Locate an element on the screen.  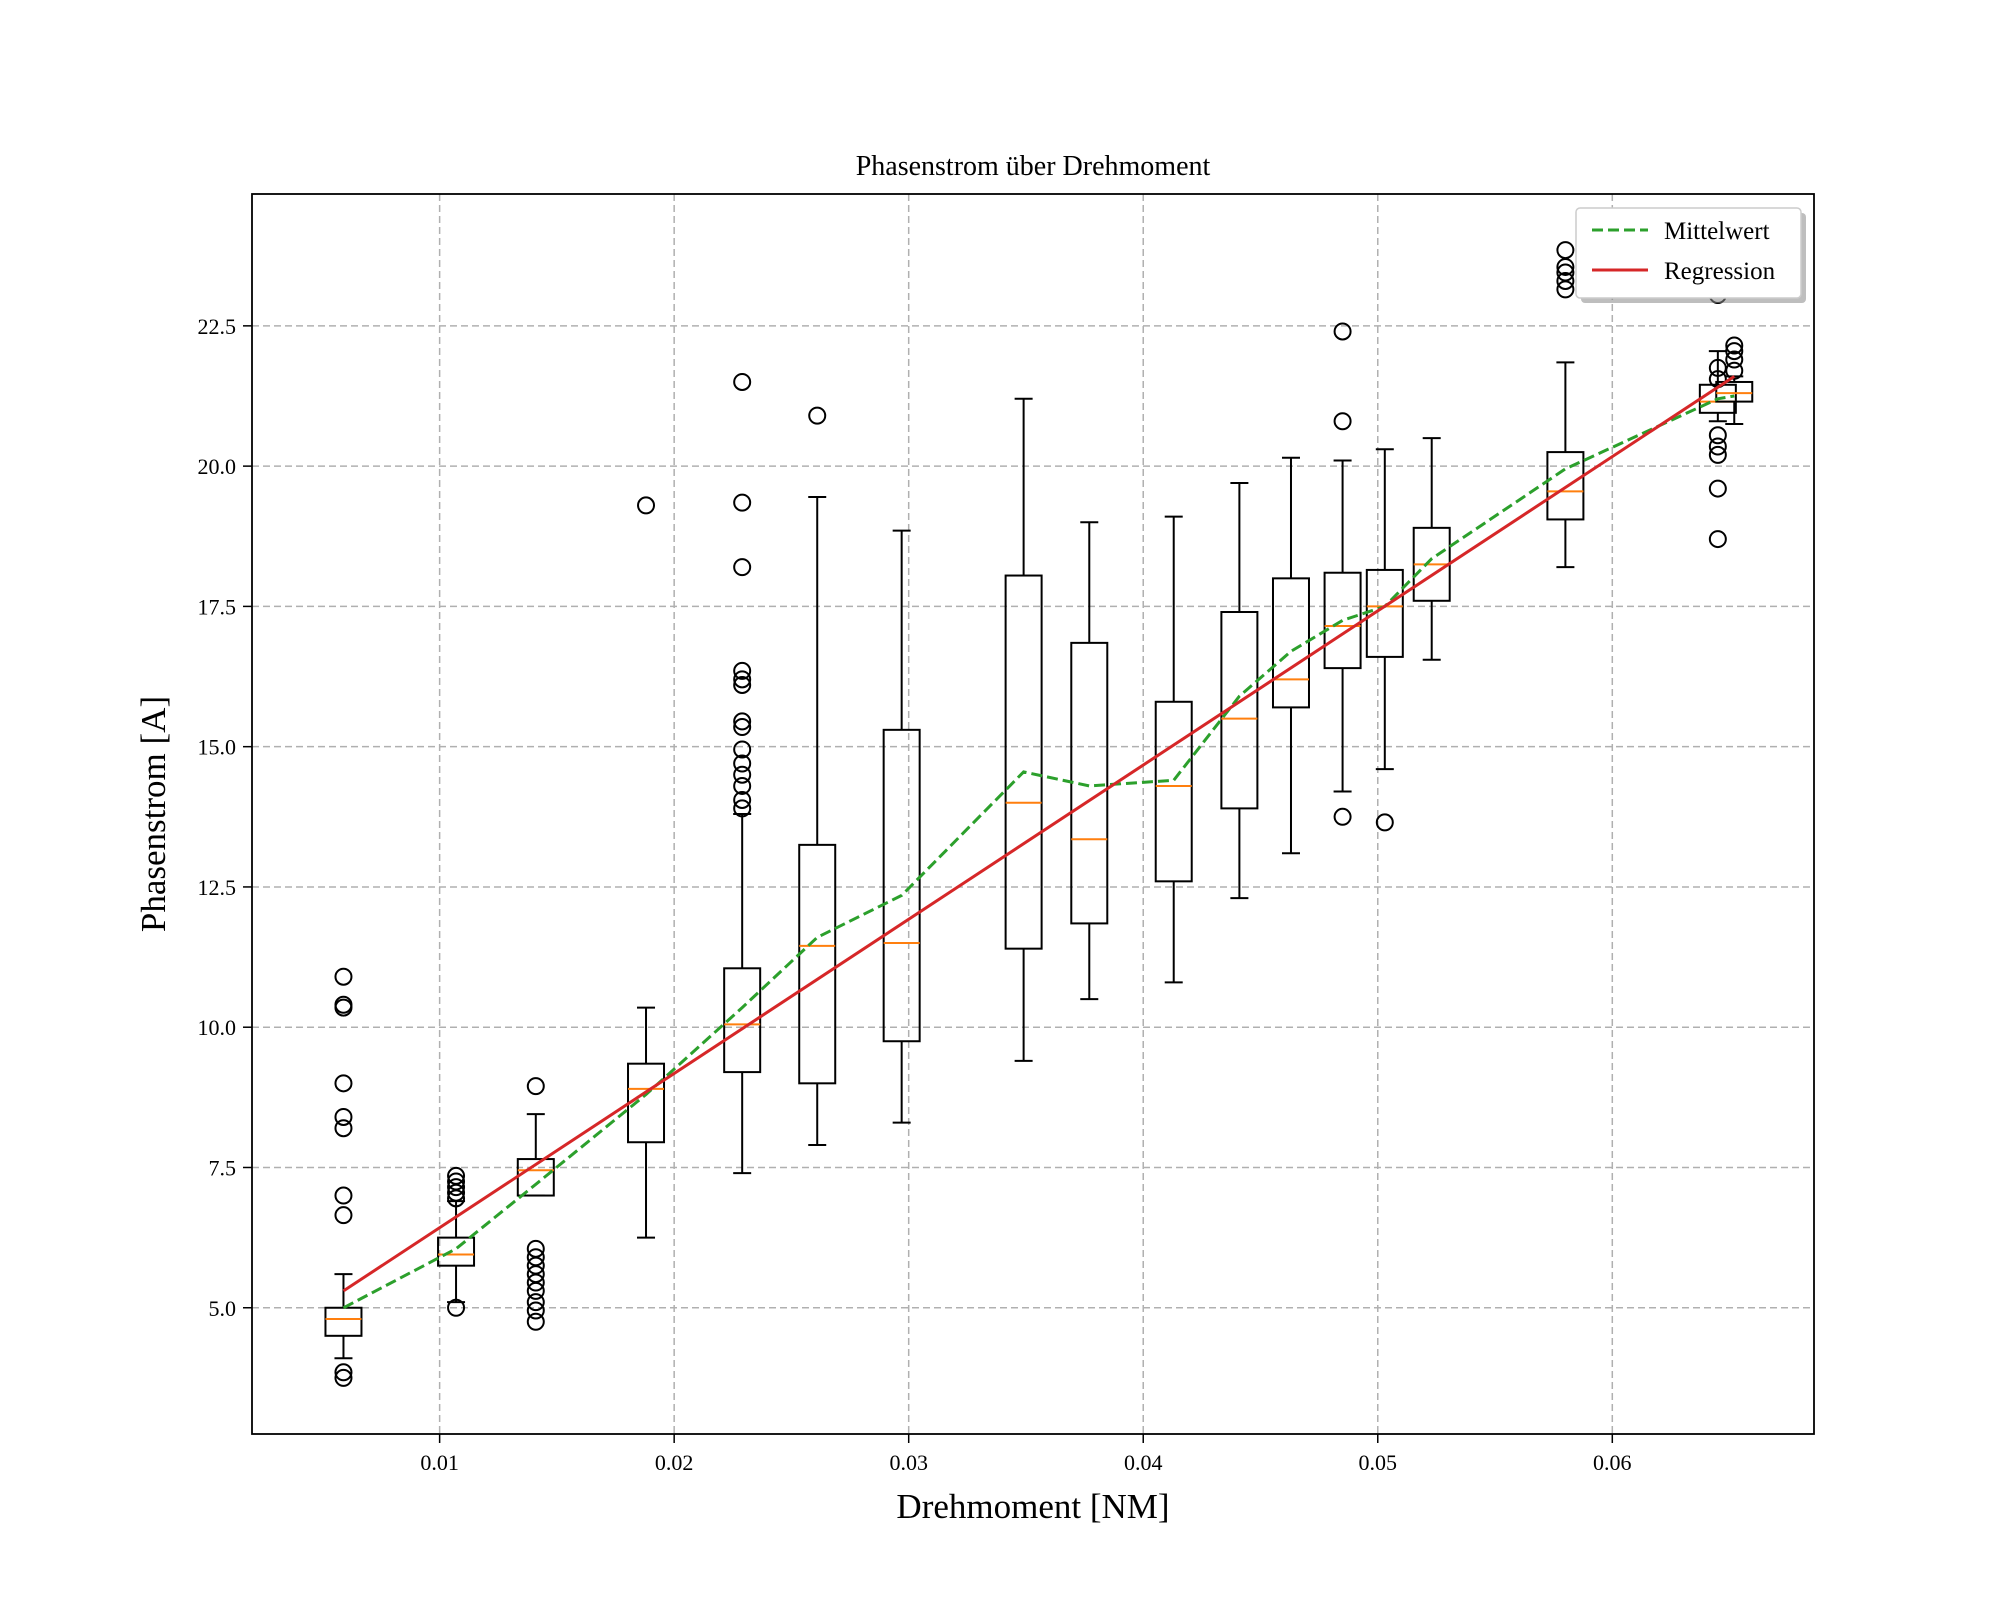
chart-title: Phasenstrom über Drehmoment is located at coordinates (1033, 166).